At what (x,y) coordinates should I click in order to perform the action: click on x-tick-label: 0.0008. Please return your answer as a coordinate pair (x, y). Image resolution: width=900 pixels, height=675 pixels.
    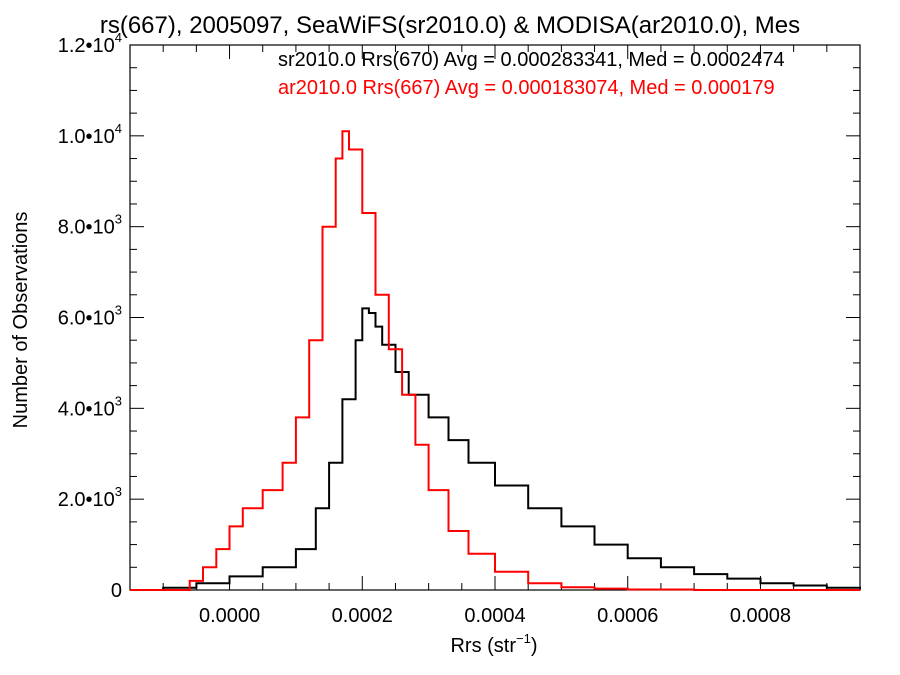
    Looking at the image, I should click on (760, 616).